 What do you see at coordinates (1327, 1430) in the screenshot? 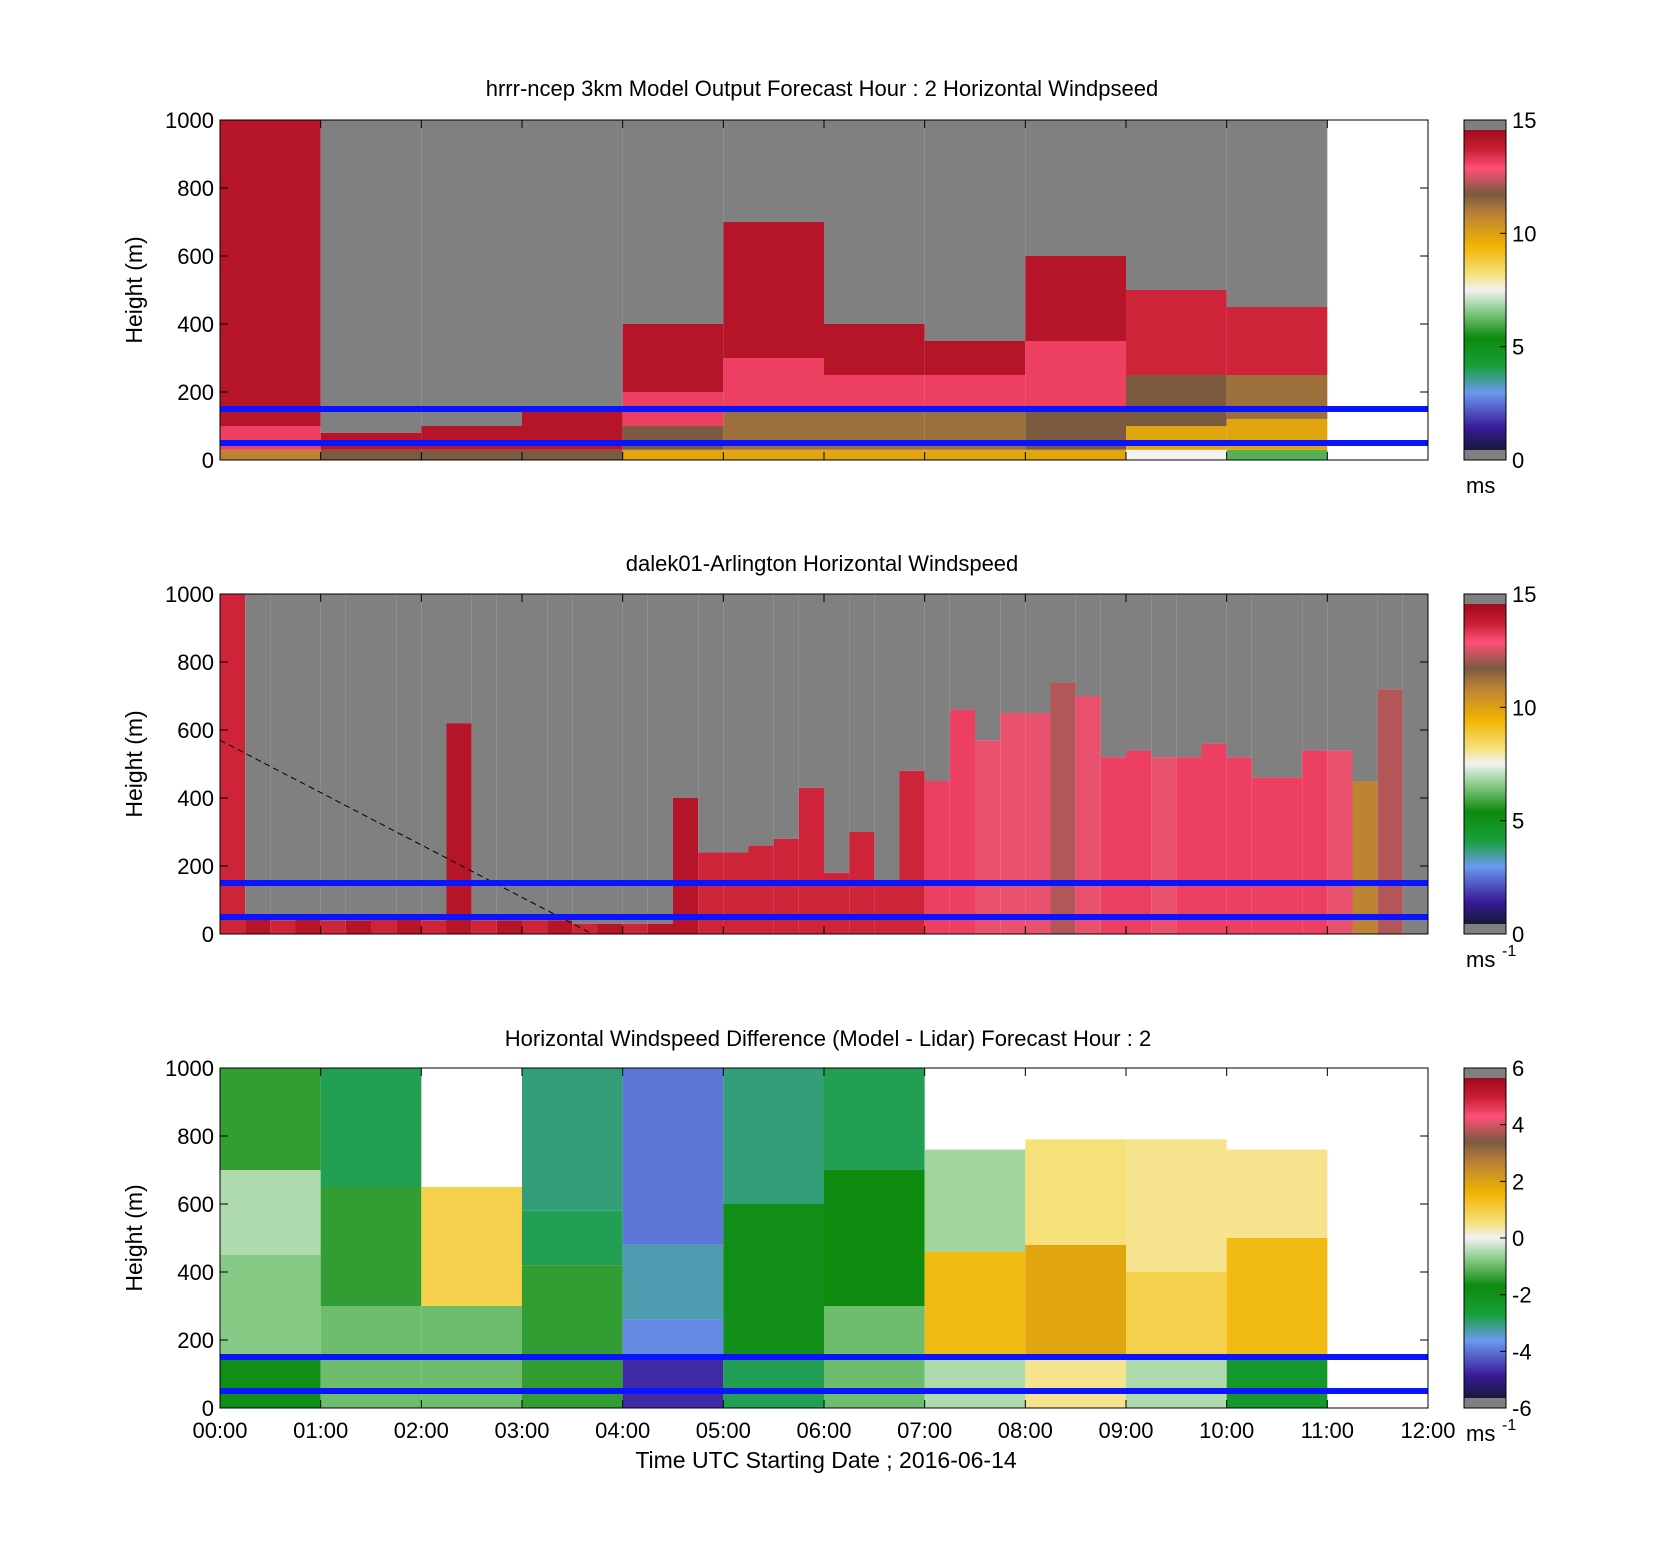
I see `x-tick-label: 11:00` at bounding box center [1327, 1430].